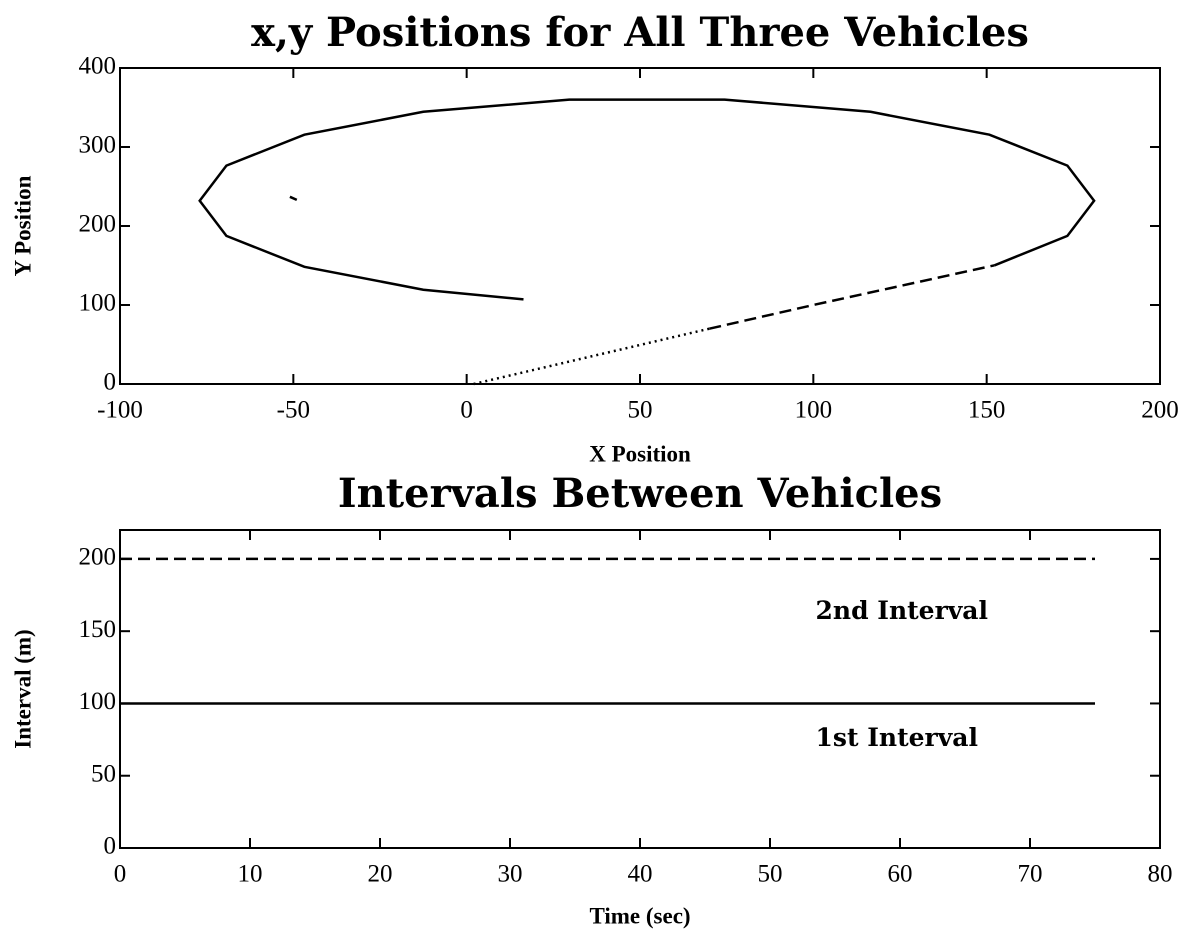 This screenshot has width=1200, height=936. Describe the element at coordinates (22, 225) in the screenshot. I see `y-axis-label: Y Position` at that location.